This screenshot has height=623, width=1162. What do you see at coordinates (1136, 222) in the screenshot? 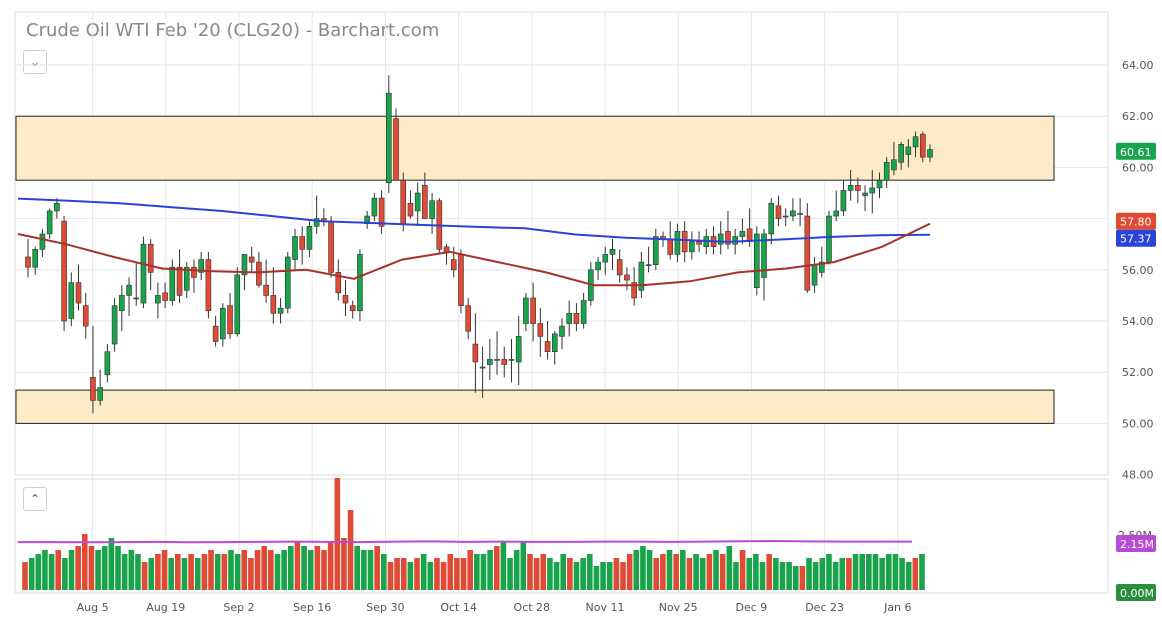
I see `badge-ma-red: 57.80` at bounding box center [1136, 222].